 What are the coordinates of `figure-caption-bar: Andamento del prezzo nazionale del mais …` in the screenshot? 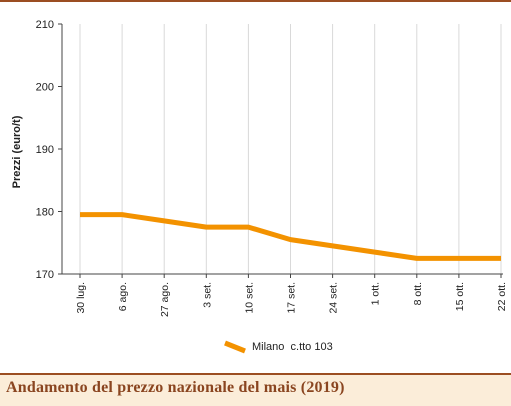 It's located at (255, 389).